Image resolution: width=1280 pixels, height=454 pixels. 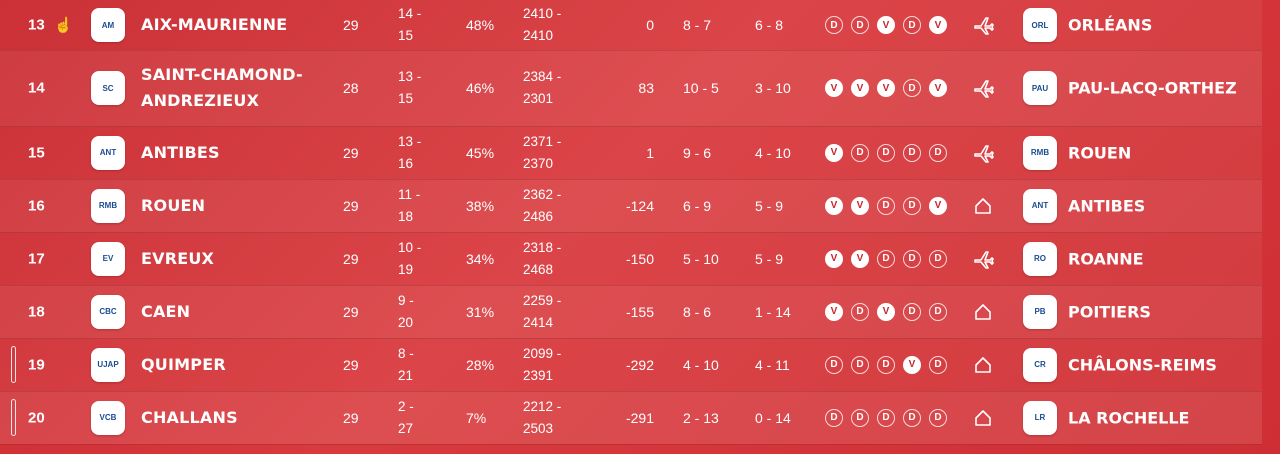 What do you see at coordinates (542, 365) in the screenshot?
I see `points-for-against: 2099 - 2391` at bounding box center [542, 365].